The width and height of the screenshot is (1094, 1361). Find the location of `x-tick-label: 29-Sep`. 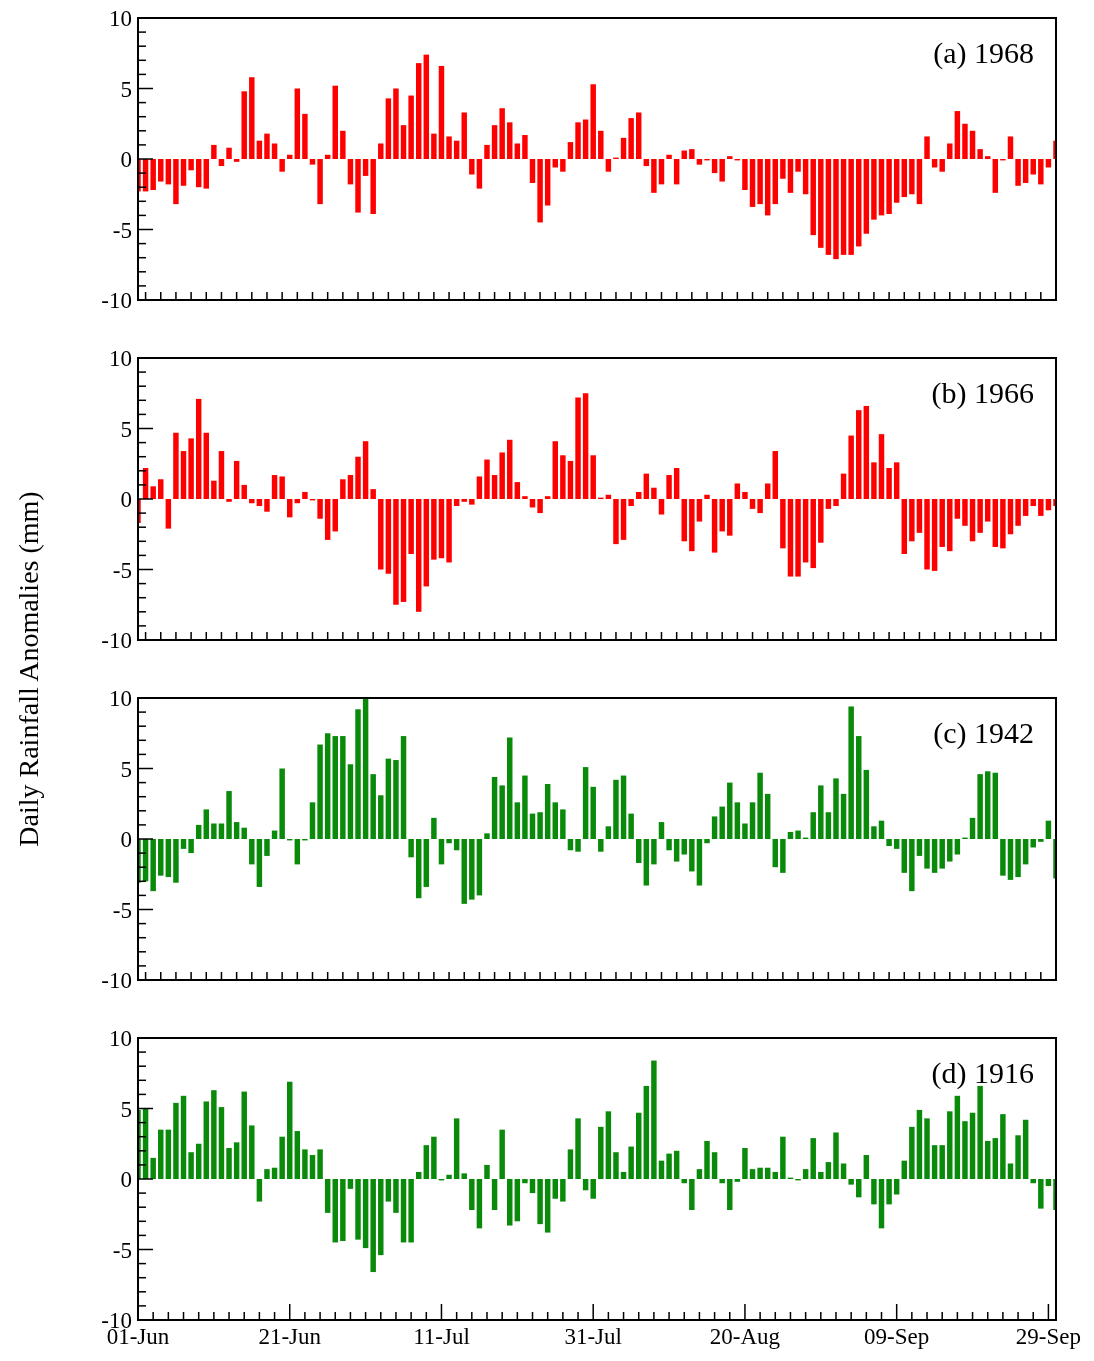

x-tick-label: 29-Sep is located at coordinates (1048, 1336).